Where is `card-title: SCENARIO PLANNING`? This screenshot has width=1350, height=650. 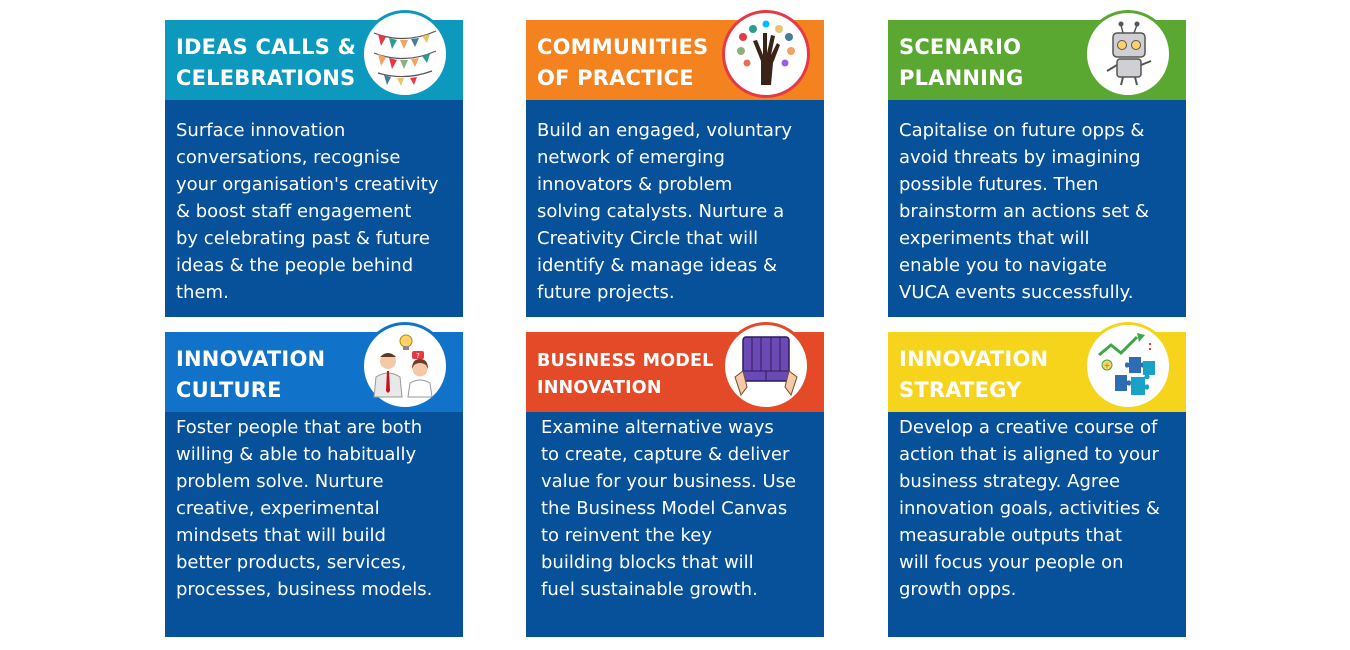 card-title: SCENARIO PLANNING is located at coordinates (961, 62).